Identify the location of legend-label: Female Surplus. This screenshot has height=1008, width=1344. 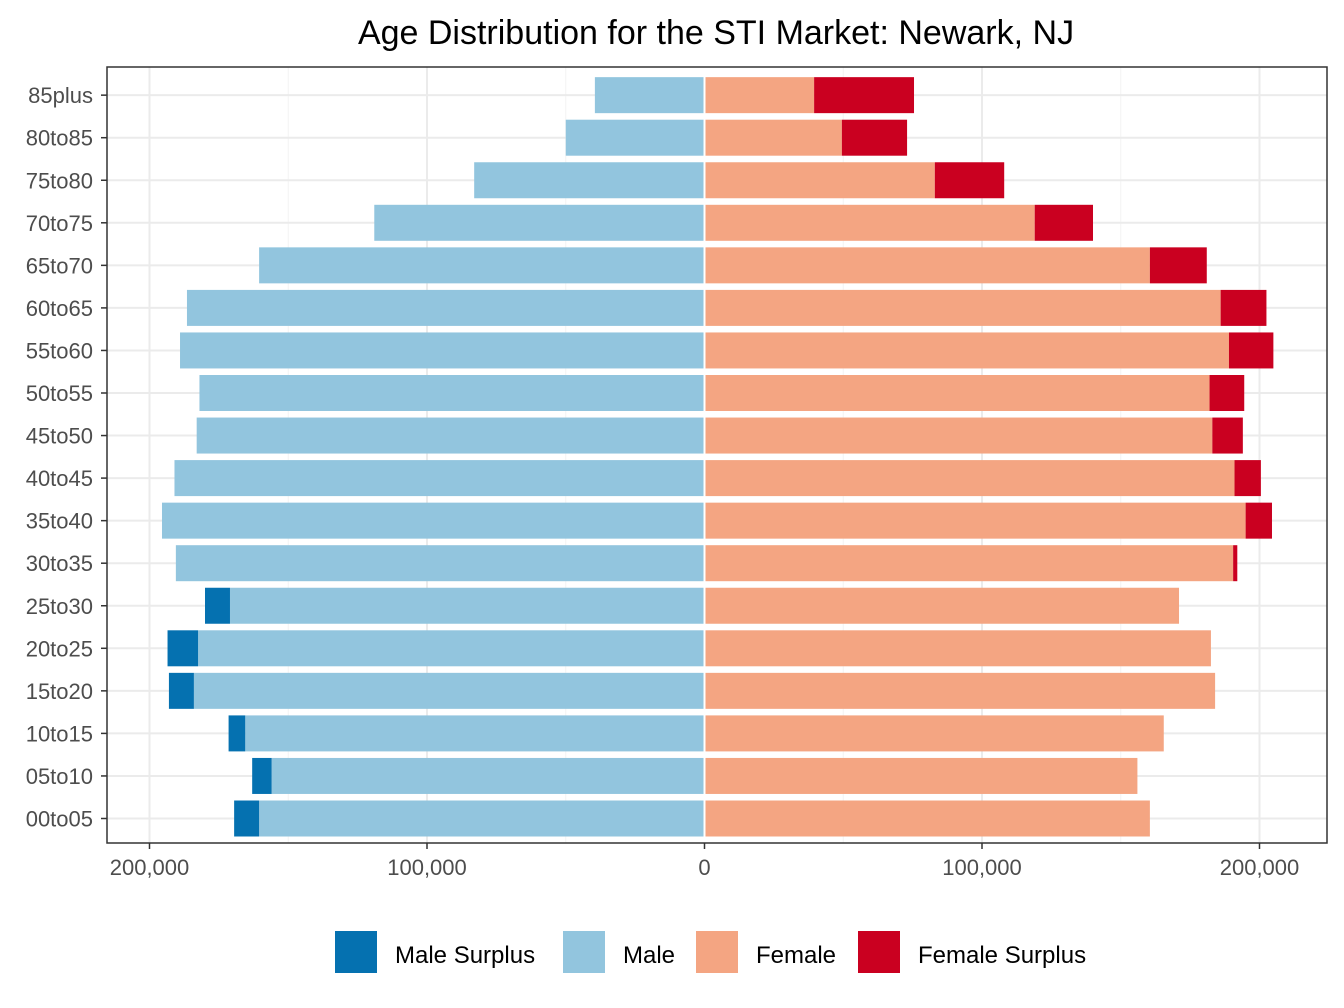
(1002, 955).